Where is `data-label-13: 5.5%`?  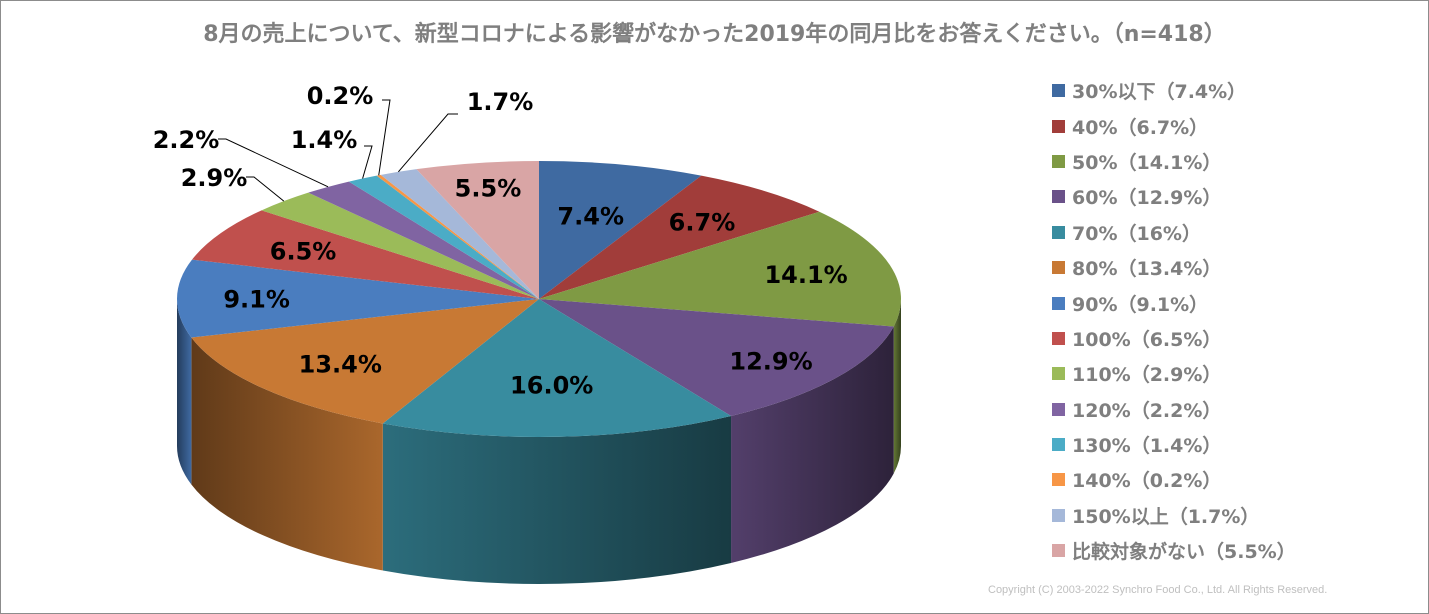
data-label-13: 5.5% is located at coordinates (488, 189).